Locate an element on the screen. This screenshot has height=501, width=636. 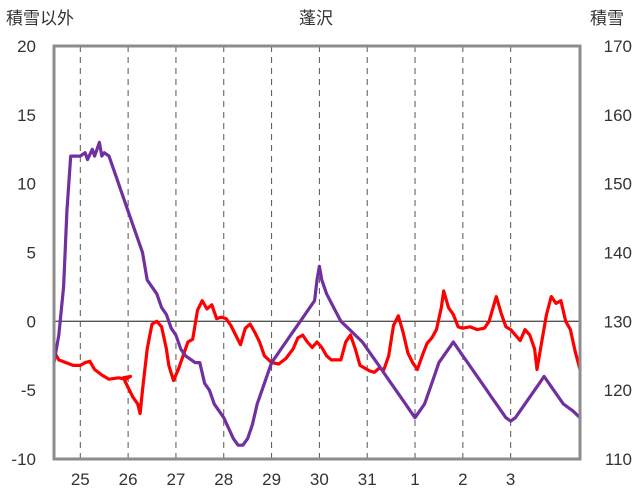
left-tick-label: 20 is located at coordinates (26, 46).